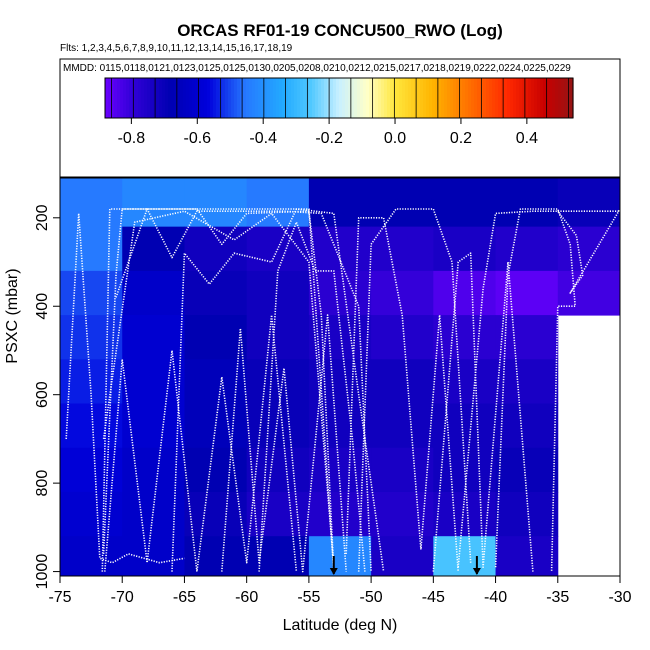 This screenshot has width=650, height=650. Describe the element at coordinates (495, 597) in the screenshot. I see `x-tick-label: -40` at that location.